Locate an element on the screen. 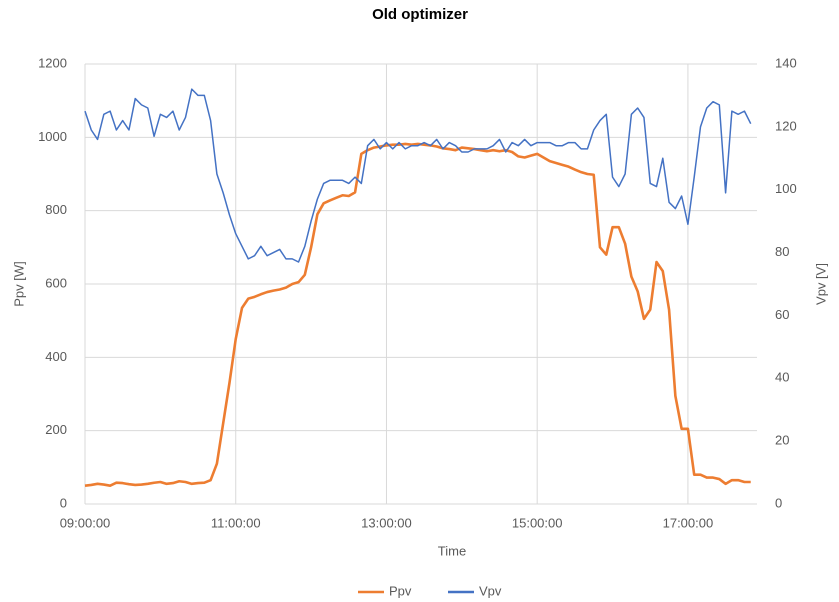 The height and width of the screenshot is (602, 839). y-tick-label: 800 is located at coordinates (56, 209).